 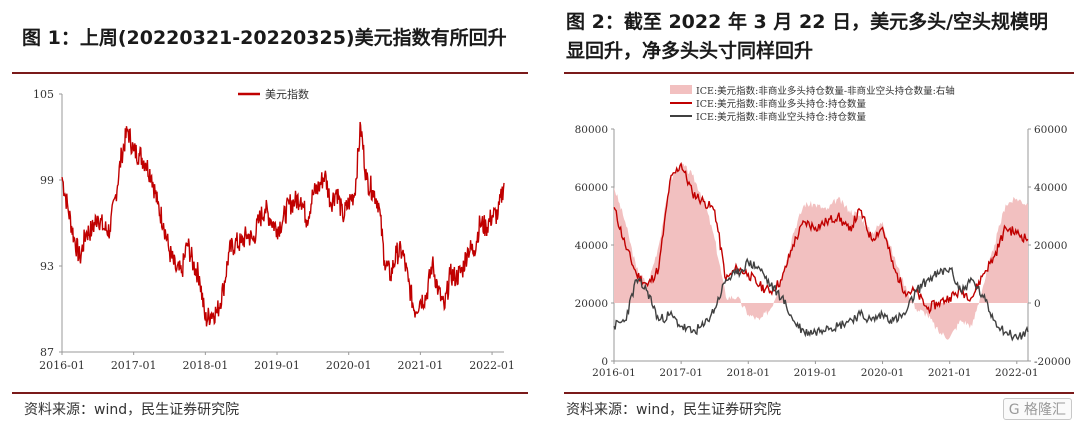 What do you see at coordinates (591, 188) in the screenshot?
I see `left-y-tick-label: 60000` at bounding box center [591, 188].